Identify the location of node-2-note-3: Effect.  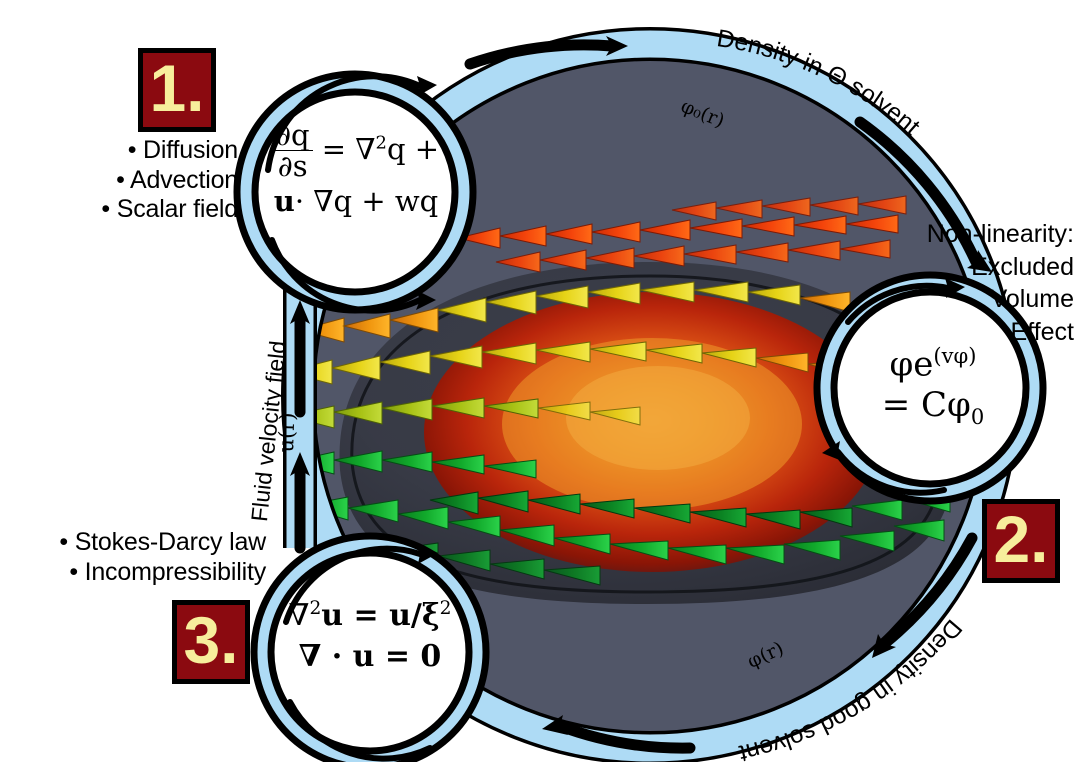
(1042, 331).